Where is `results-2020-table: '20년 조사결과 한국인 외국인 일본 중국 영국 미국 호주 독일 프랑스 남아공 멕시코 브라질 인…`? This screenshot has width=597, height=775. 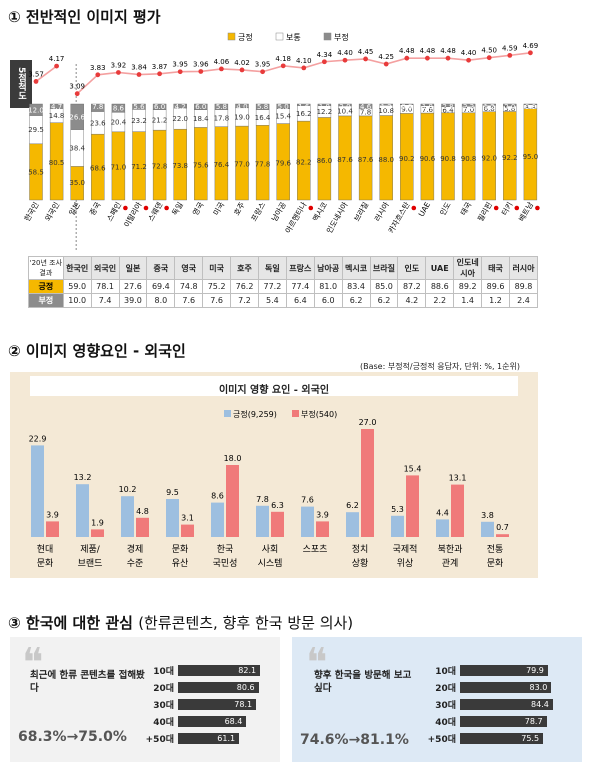 results-2020-table: '20년 조사결과 한국인 외국인 일본 중국 영국 미국 호주 독일 프랑스 남아공 멕시코 브라질 인… is located at coordinates (283, 282).